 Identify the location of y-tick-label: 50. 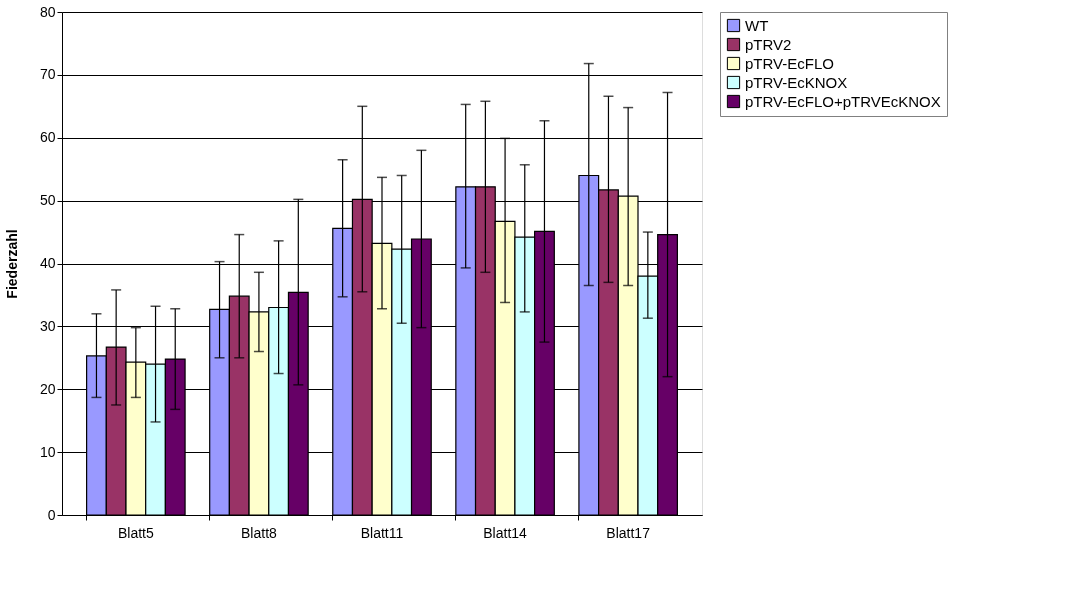
(47, 200).